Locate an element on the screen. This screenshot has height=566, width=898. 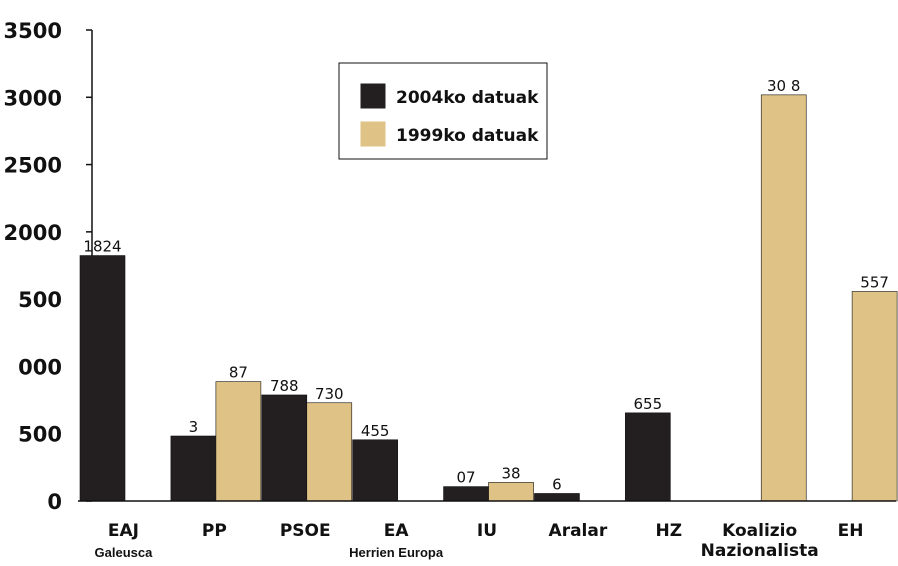
y-tick-label: 3500 is located at coordinates (33, 31).